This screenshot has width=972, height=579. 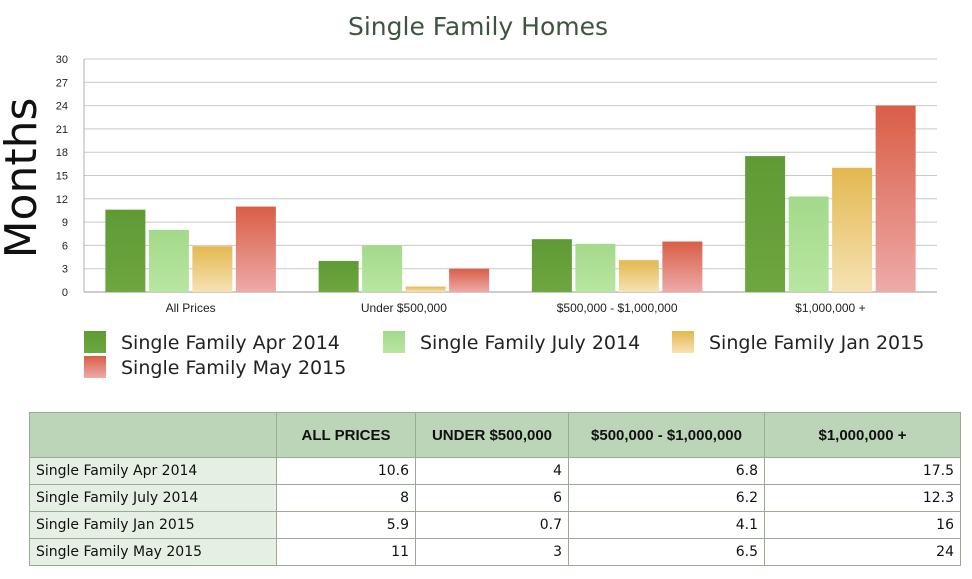 I want to click on x-category-label: Under $500,000, so click(x=404, y=308).